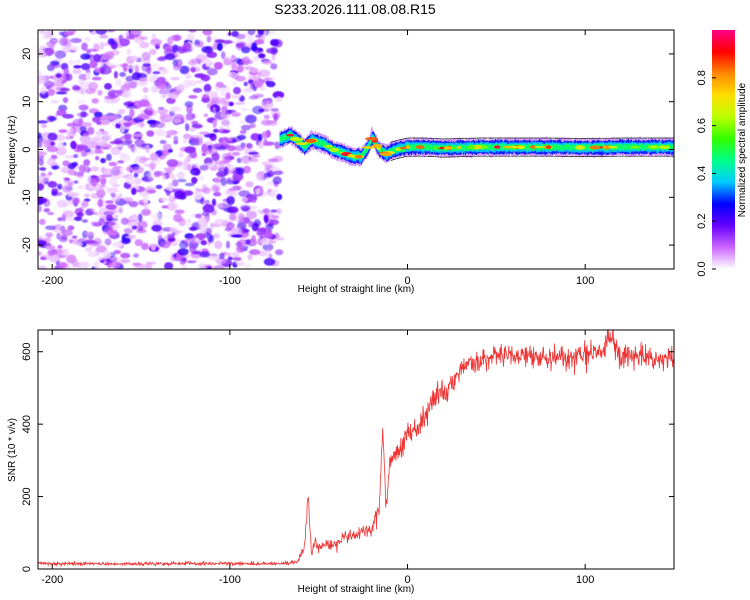  I want to click on x-tick-label: 0, so click(407, 580).